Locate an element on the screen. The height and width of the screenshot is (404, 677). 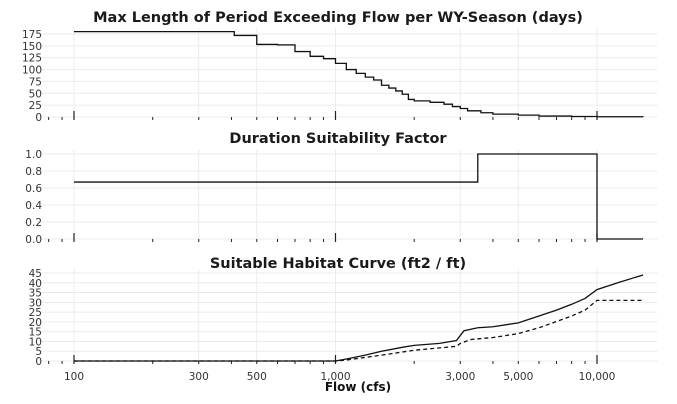
y-tick-label: 30 is located at coordinates (35, 303).